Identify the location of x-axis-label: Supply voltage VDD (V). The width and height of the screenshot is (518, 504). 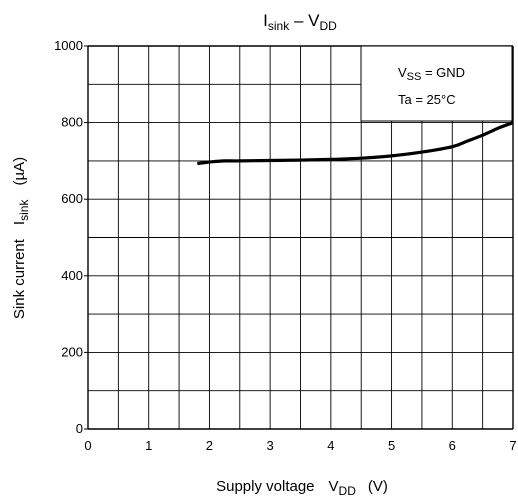
(302, 488).